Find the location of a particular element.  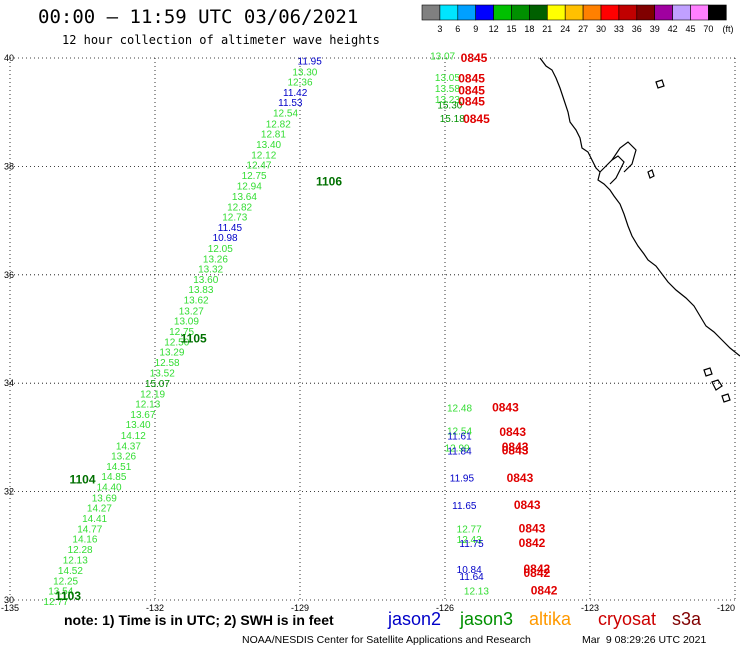

swh-value: 12.36 is located at coordinates (299, 83).